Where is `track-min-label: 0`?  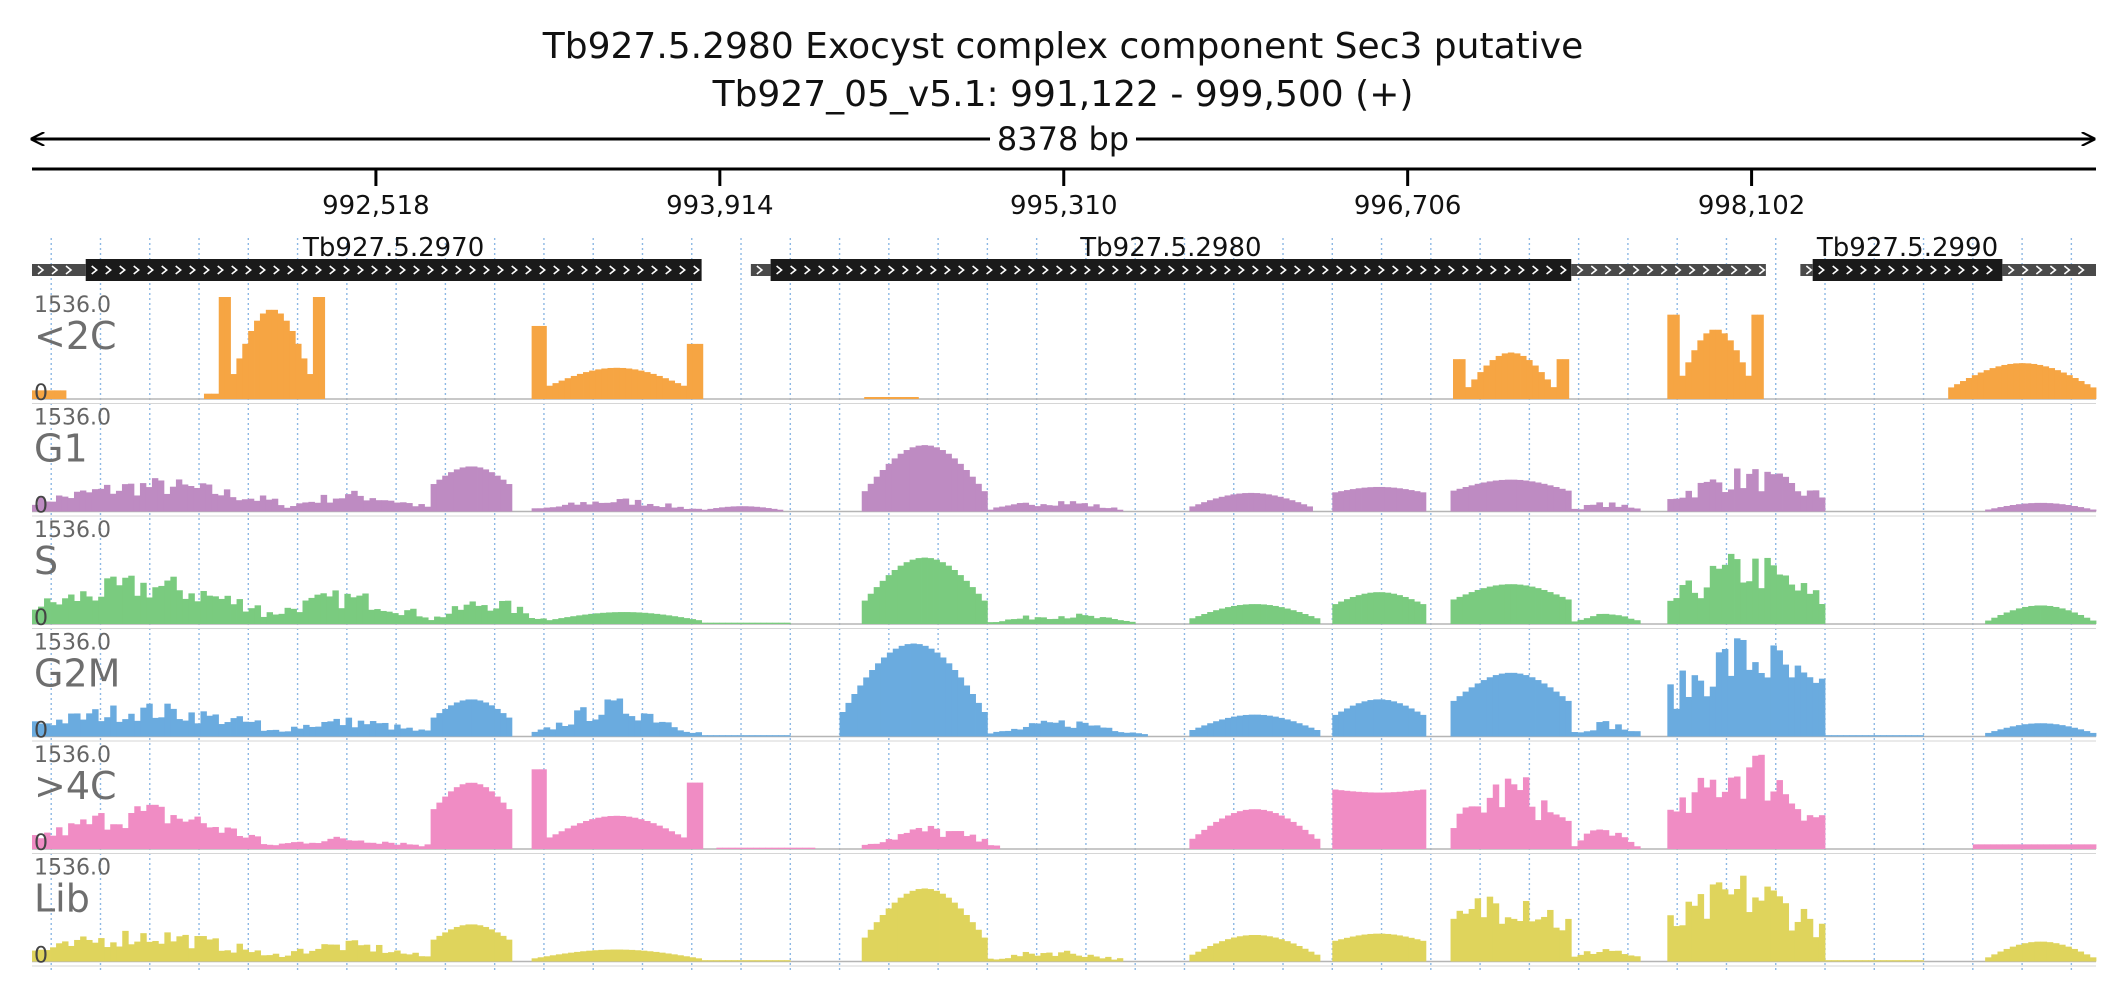 track-min-label: 0 is located at coordinates (41, 956).